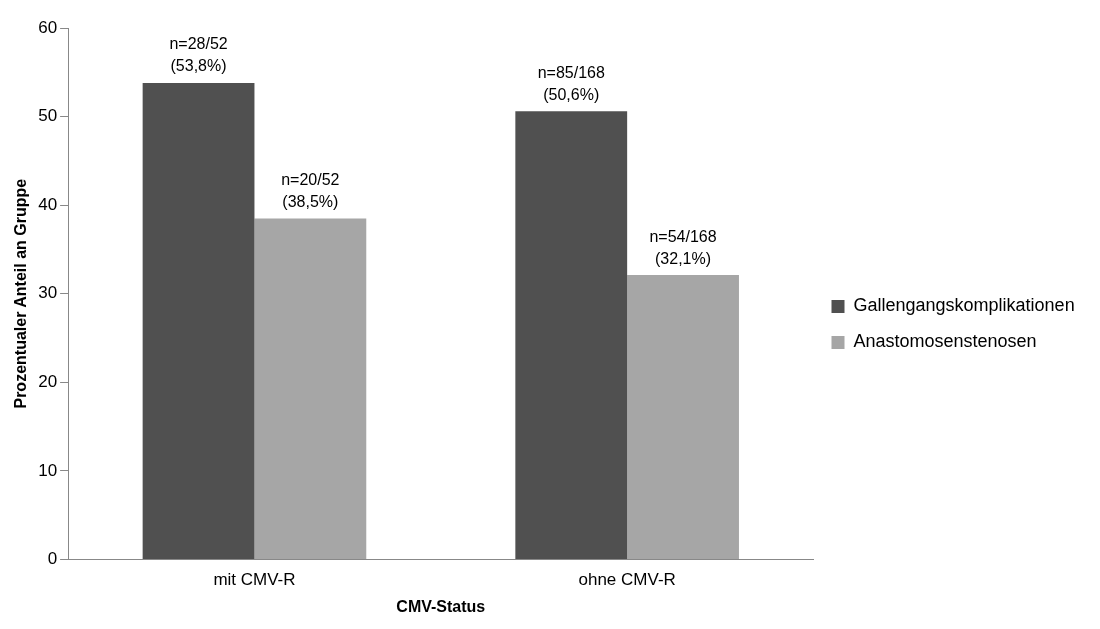 The height and width of the screenshot is (629, 1100). What do you see at coordinates (21, 293) in the screenshot?
I see `y-axis-title: Prozentualer Anteil an Gruppe` at bounding box center [21, 293].